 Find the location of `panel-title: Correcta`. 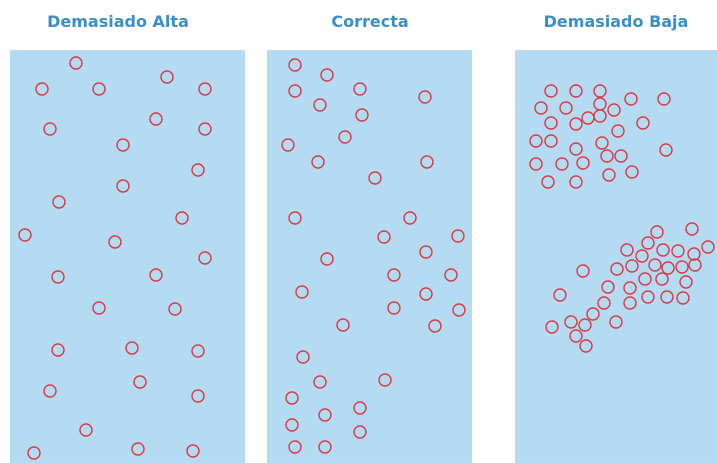

panel-title: Correcta is located at coordinates (369, 21).